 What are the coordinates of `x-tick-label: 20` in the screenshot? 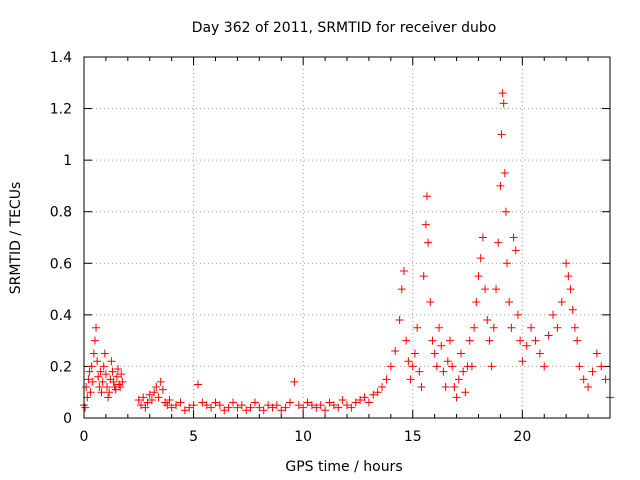 It's located at (522, 437).